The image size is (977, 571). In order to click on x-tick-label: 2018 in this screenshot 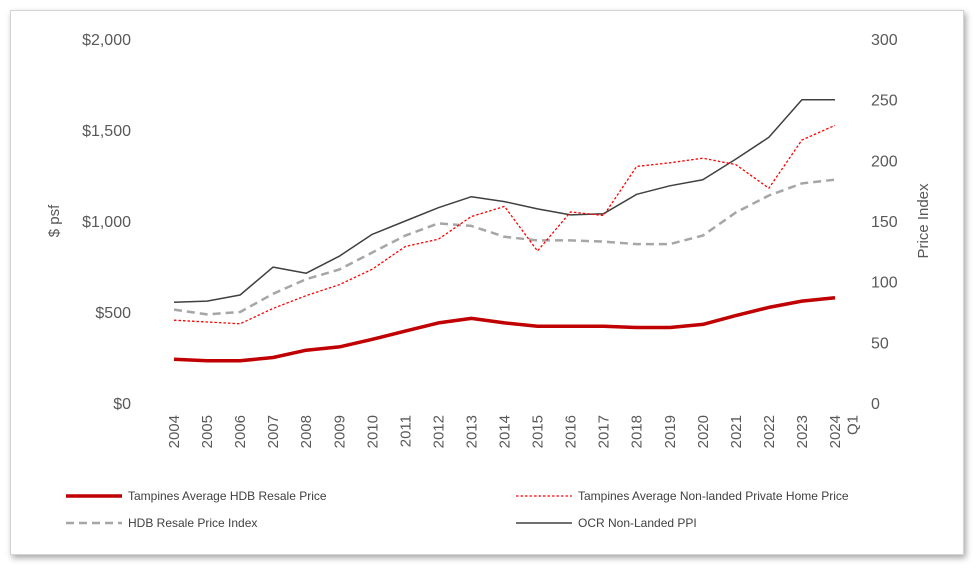, I will do `click(637, 431)`.